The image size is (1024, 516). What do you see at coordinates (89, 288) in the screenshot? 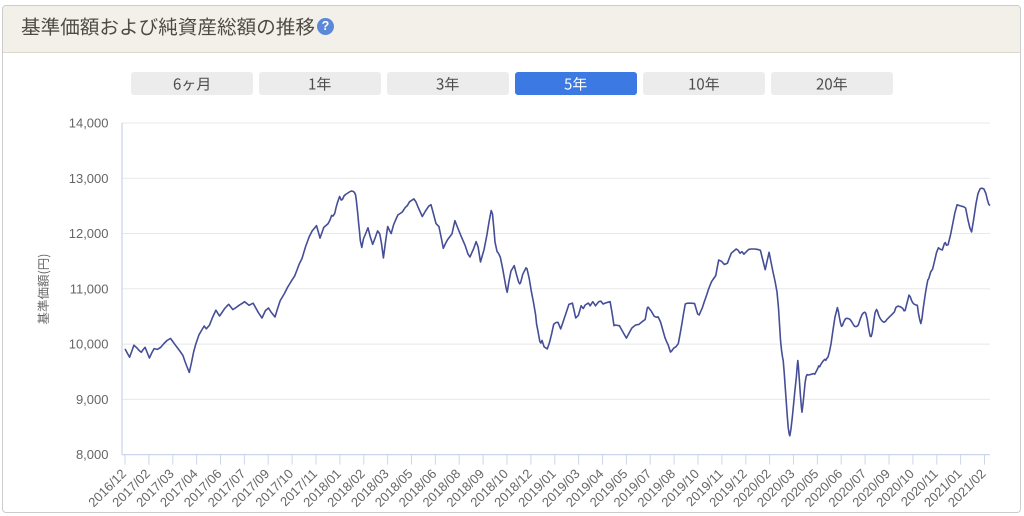
I see `svg-text: 11,000` at bounding box center [89, 288].